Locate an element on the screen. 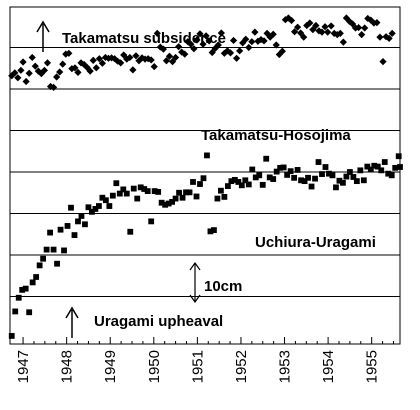 Image resolution: width=420 pixels, height=410 pixels. x-tick-label: 1947 is located at coordinates (23, 366).